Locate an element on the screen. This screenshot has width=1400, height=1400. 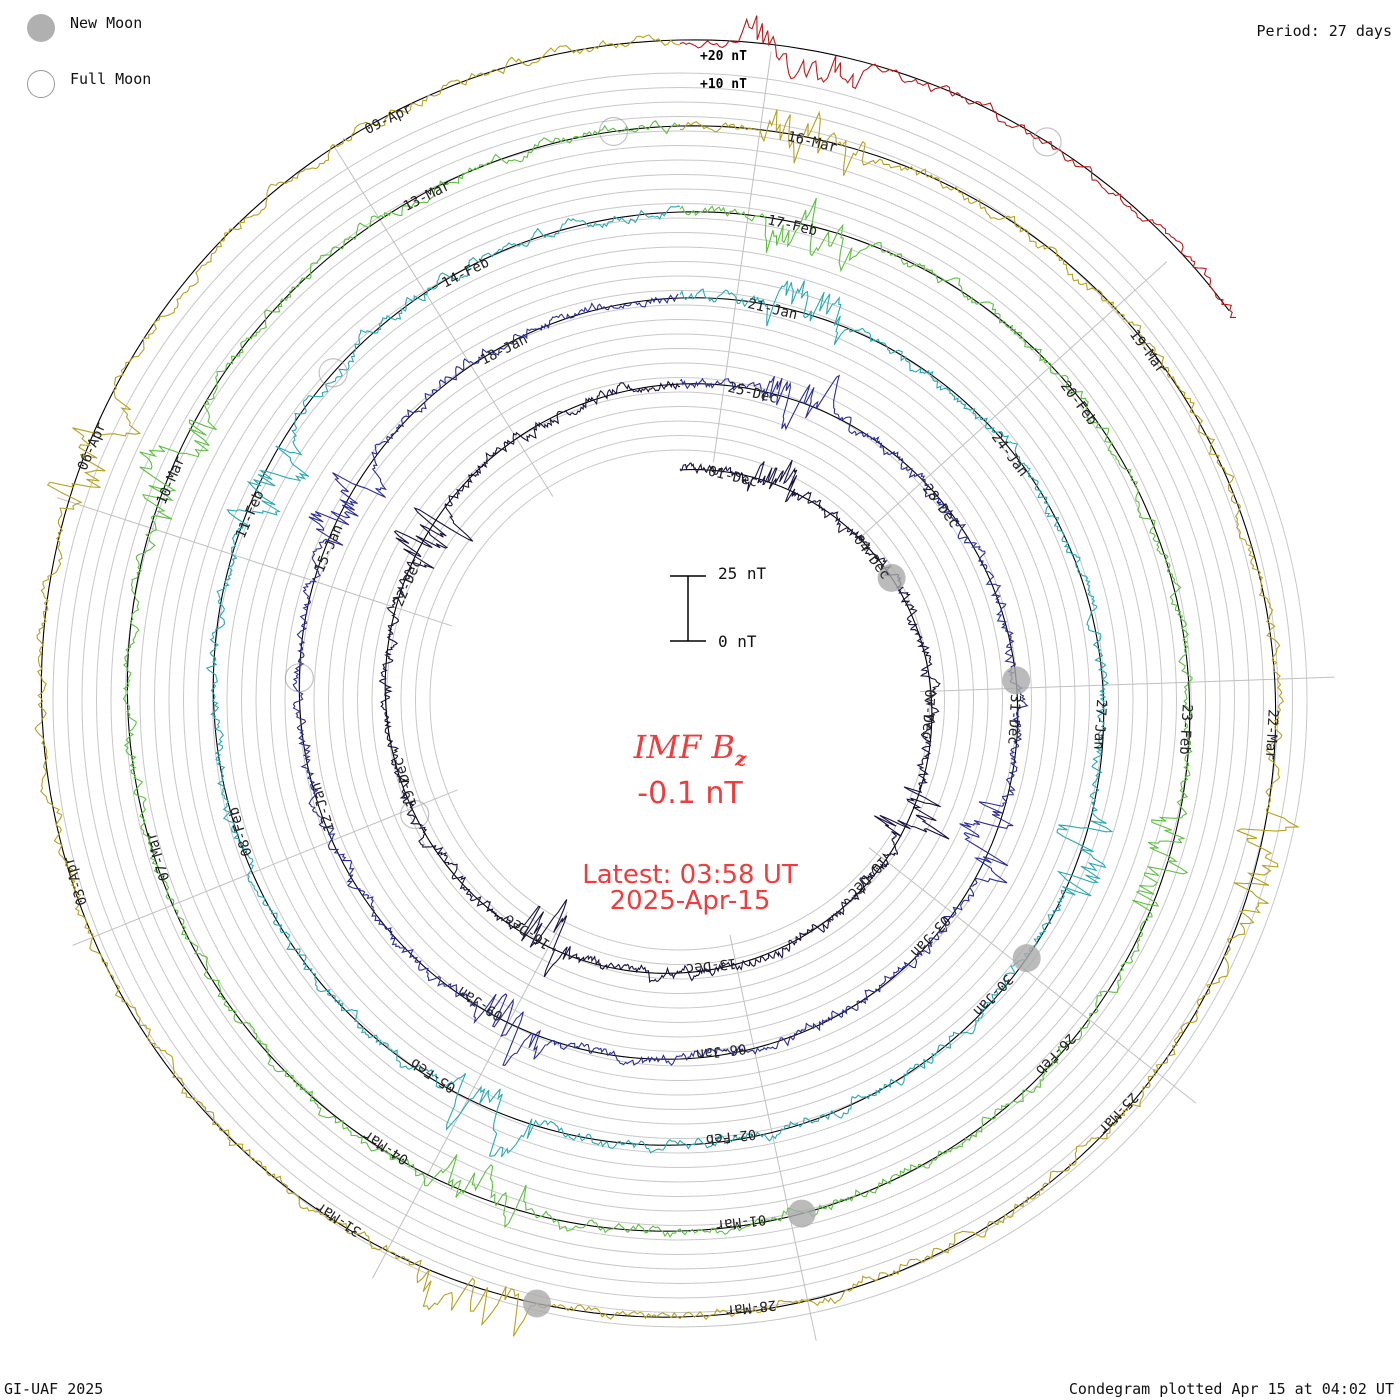
credit-label: GI-UAF 2025 is located at coordinates (54, 1389).